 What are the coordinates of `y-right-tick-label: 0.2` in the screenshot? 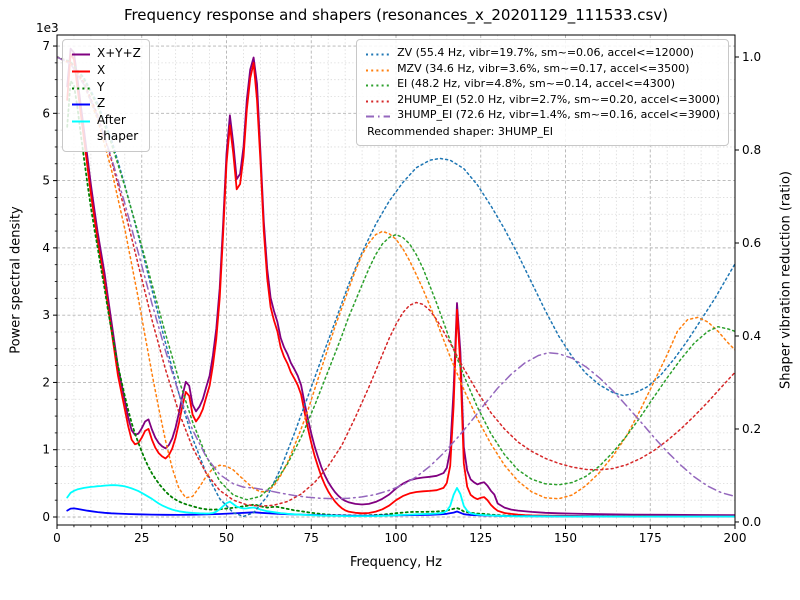 It's located at (751, 429).